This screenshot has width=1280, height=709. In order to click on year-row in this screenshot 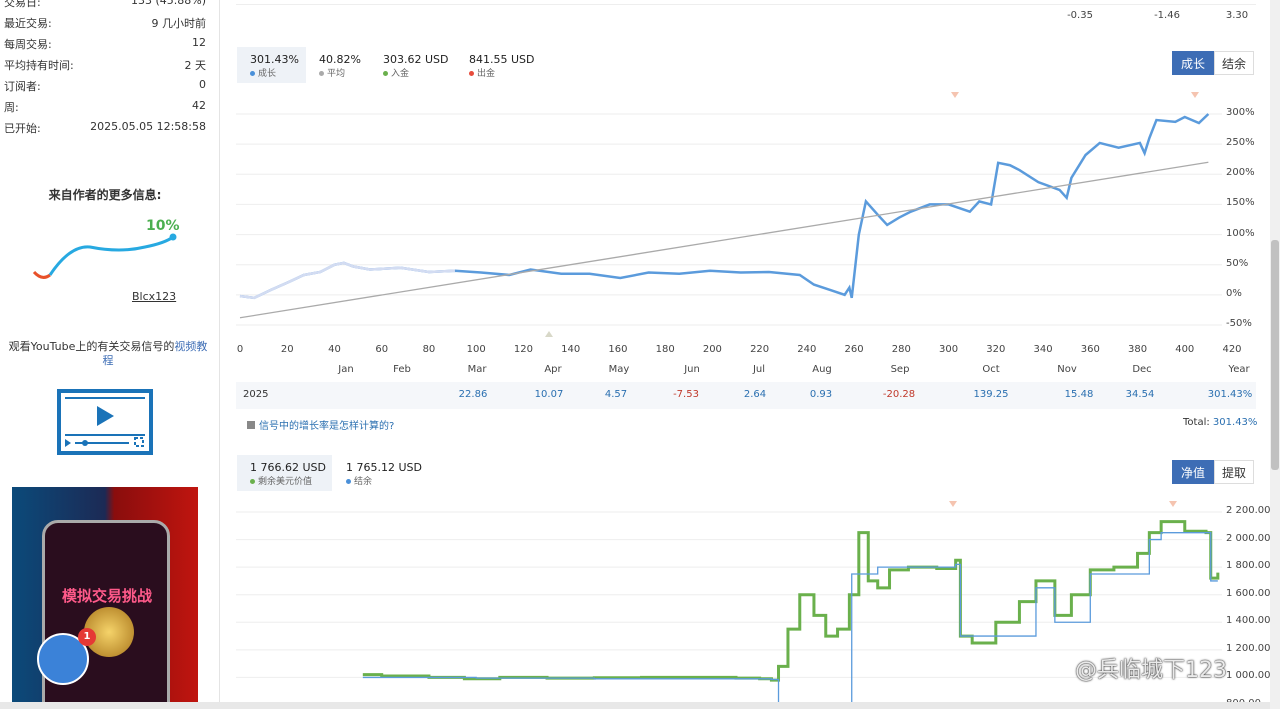, I will do `click(746, 395)`.